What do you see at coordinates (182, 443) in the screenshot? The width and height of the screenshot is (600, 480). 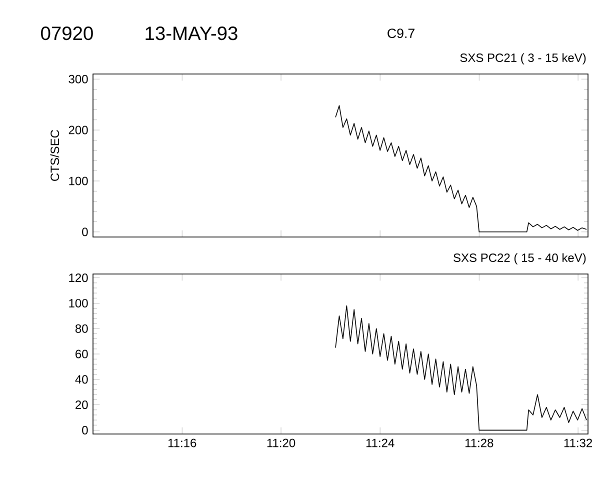 I see `x-tick-label: 11:16` at bounding box center [182, 443].